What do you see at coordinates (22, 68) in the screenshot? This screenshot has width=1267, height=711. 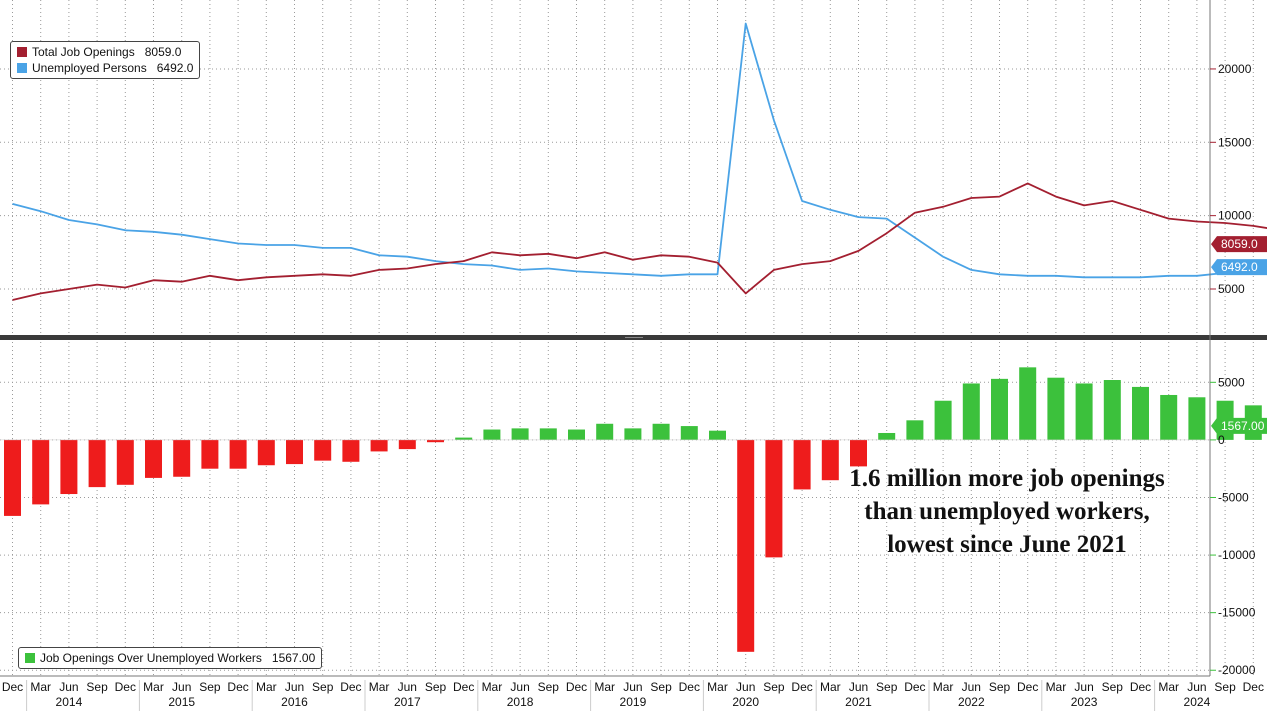 I see `unemployed-swatch` at bounding box center [22, 68].